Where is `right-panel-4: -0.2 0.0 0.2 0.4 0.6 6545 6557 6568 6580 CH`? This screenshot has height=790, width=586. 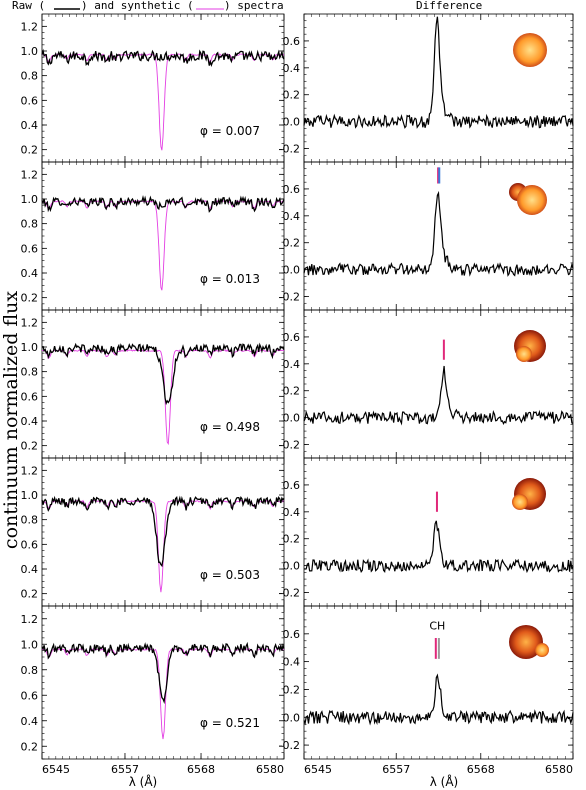 right-panel-4: -0.2 0.0 0.2 0.4 0.6 6545 6557 6568 6580 CH is located at coordinates (426, 690).